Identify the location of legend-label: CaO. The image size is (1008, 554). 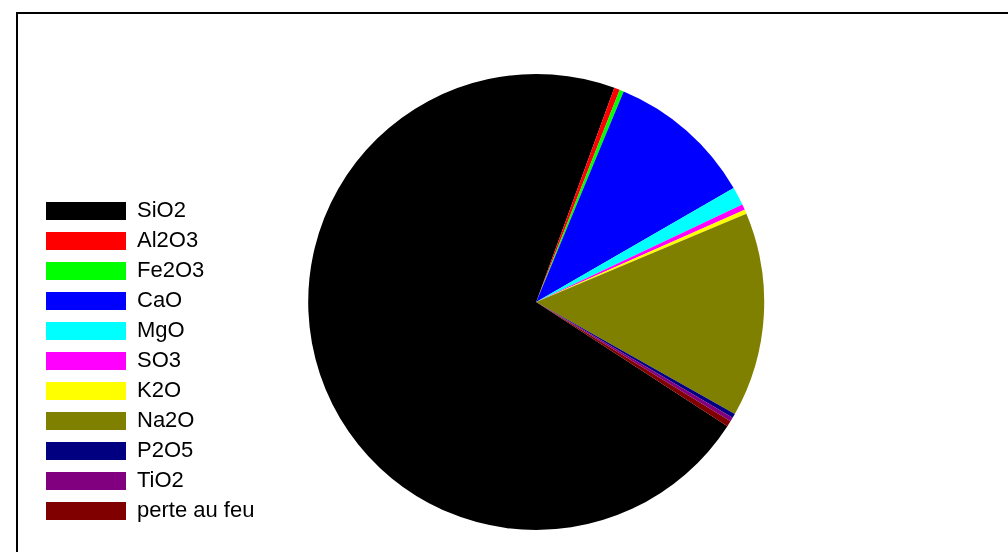
(160, 300).